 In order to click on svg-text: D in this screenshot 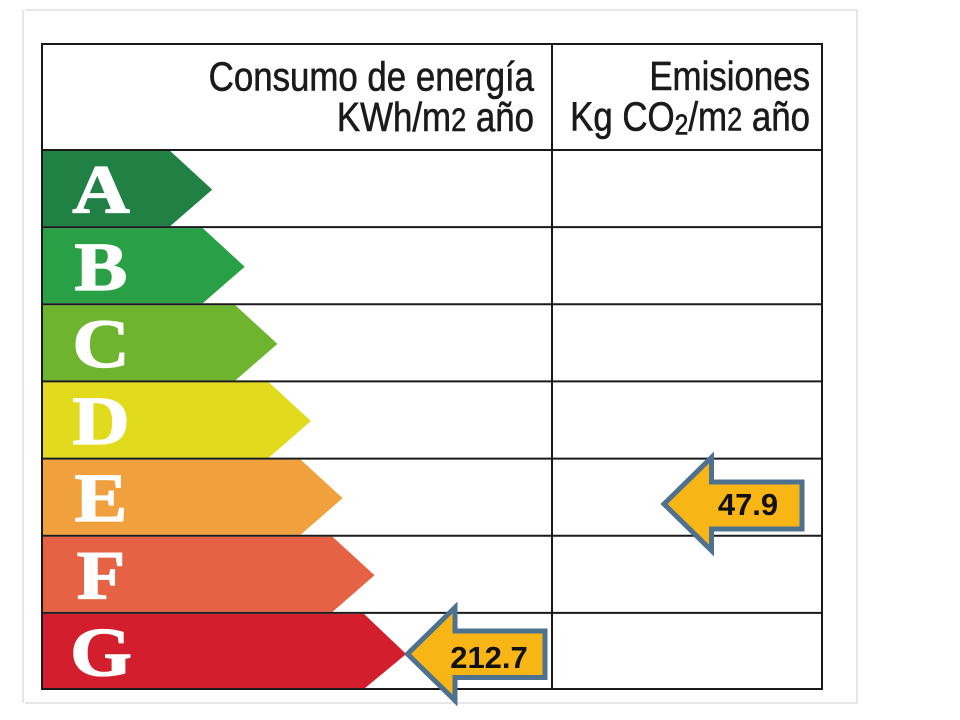, I will do `click(100, 422)`.